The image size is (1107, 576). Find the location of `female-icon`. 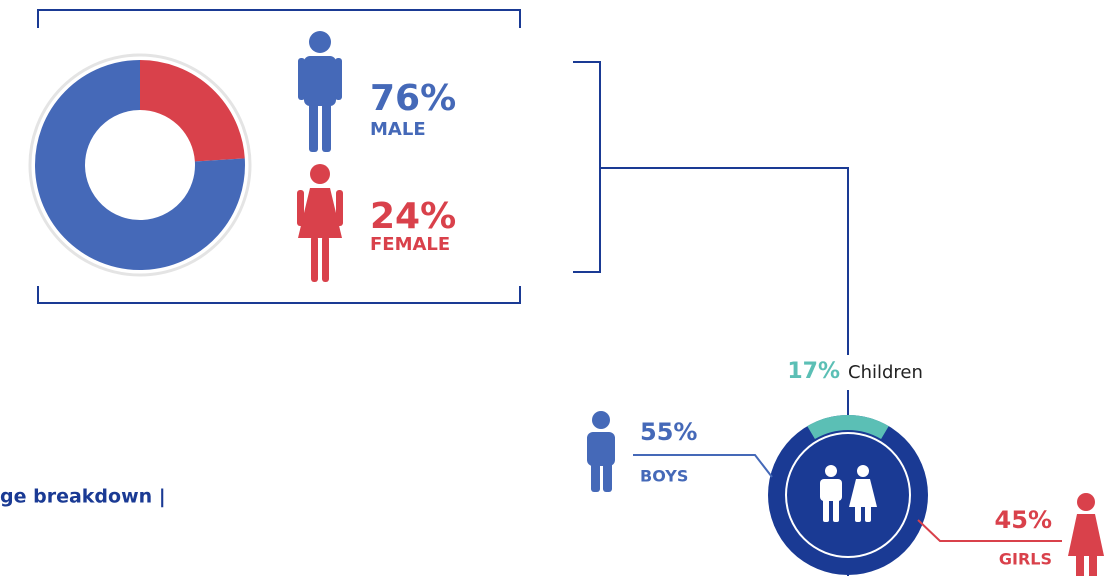

female-icon is located at coordinates (320, 223).